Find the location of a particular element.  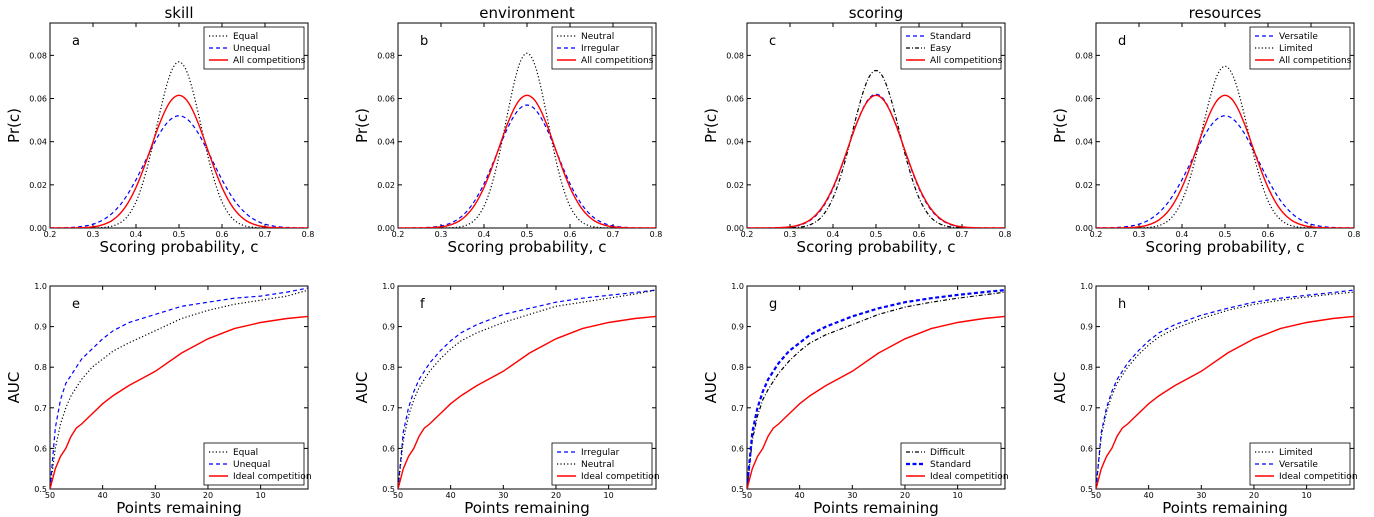

legend-entry: Irregular is located at coordinates (600, 49).